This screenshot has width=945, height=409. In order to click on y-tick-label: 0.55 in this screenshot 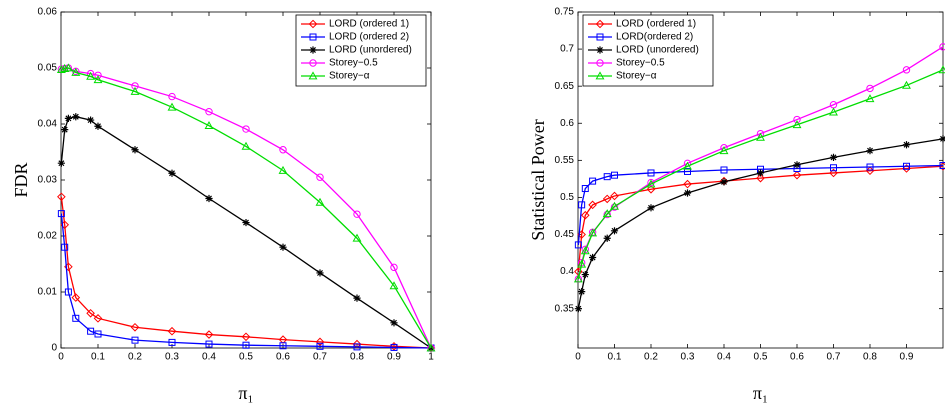, I will do `click(565, 160)`.